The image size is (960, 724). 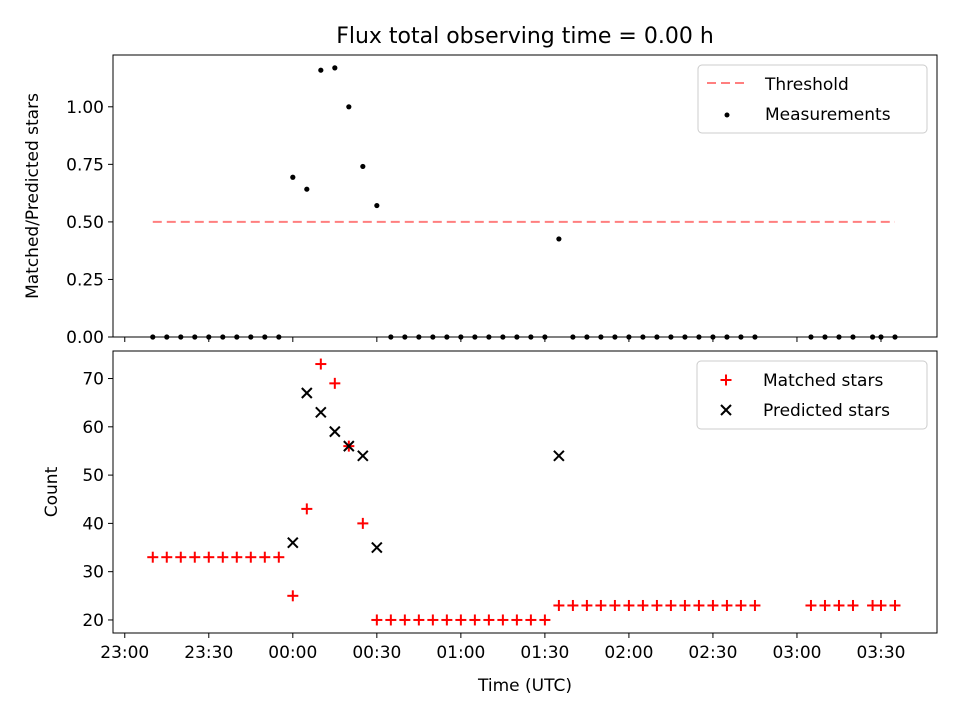 I want to click on legend-predicted-swatch, so click(x=726, y=410).